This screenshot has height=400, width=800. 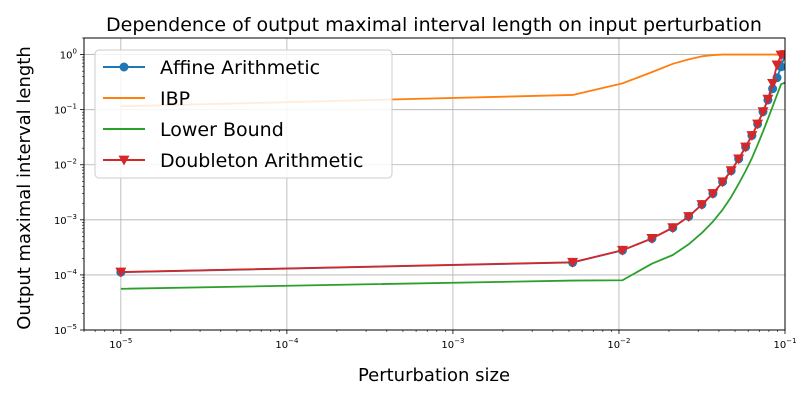 What do you see at coordinates (175, 99) in the screenshot?
I see `legend-label: IBP` at bounding box center [175, 99].